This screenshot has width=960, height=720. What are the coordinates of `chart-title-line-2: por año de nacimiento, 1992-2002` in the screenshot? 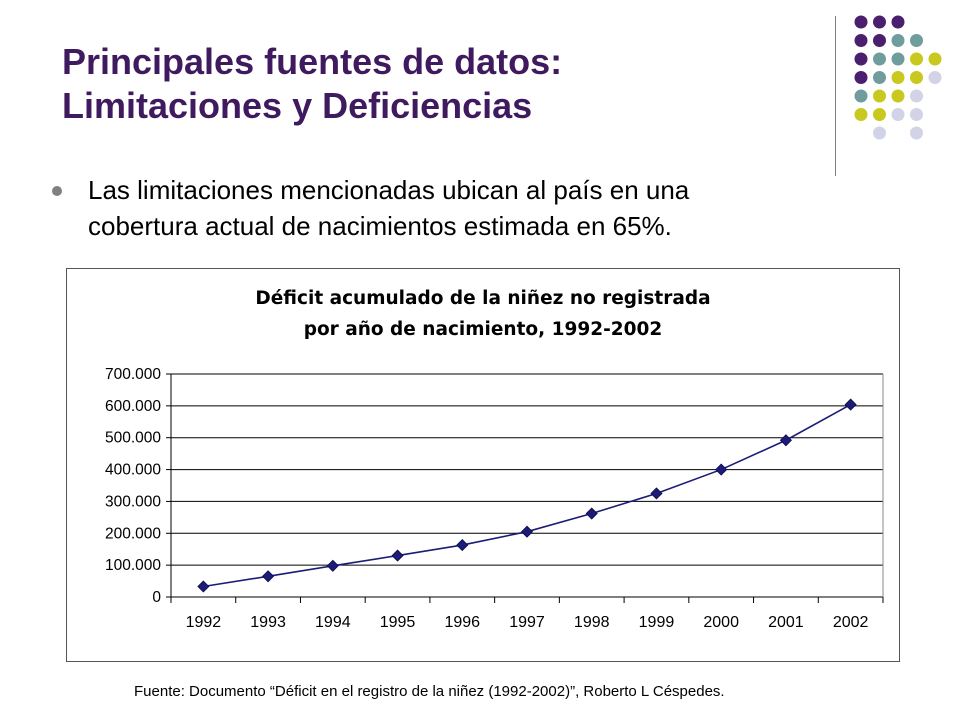 It's located at (483, 329).